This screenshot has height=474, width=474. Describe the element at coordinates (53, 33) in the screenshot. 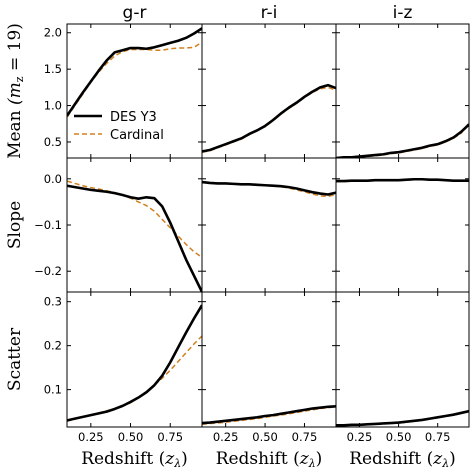

I see `y-tick-label: 2.0` at that location.